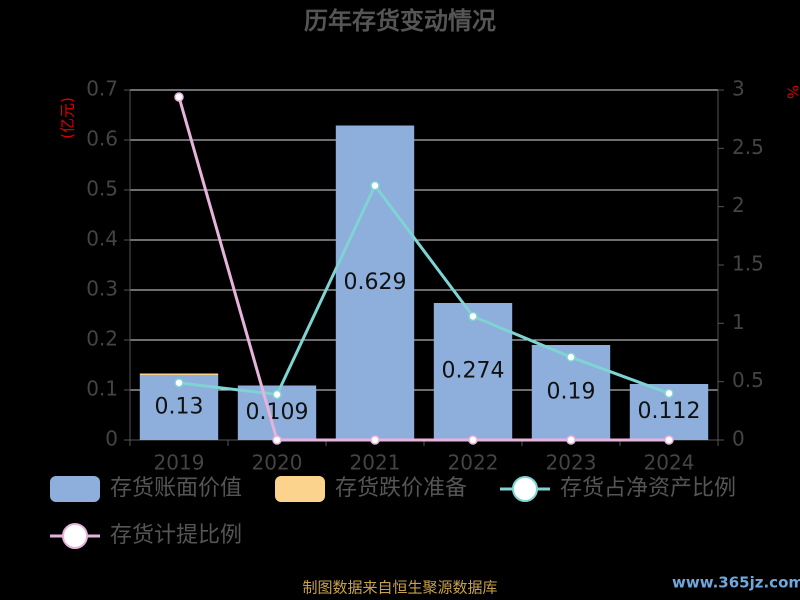  What do you see at coordinates (473, 463) in the screenshot?
I see `x-tick-label: 2022` at bounding box center [473, 463].